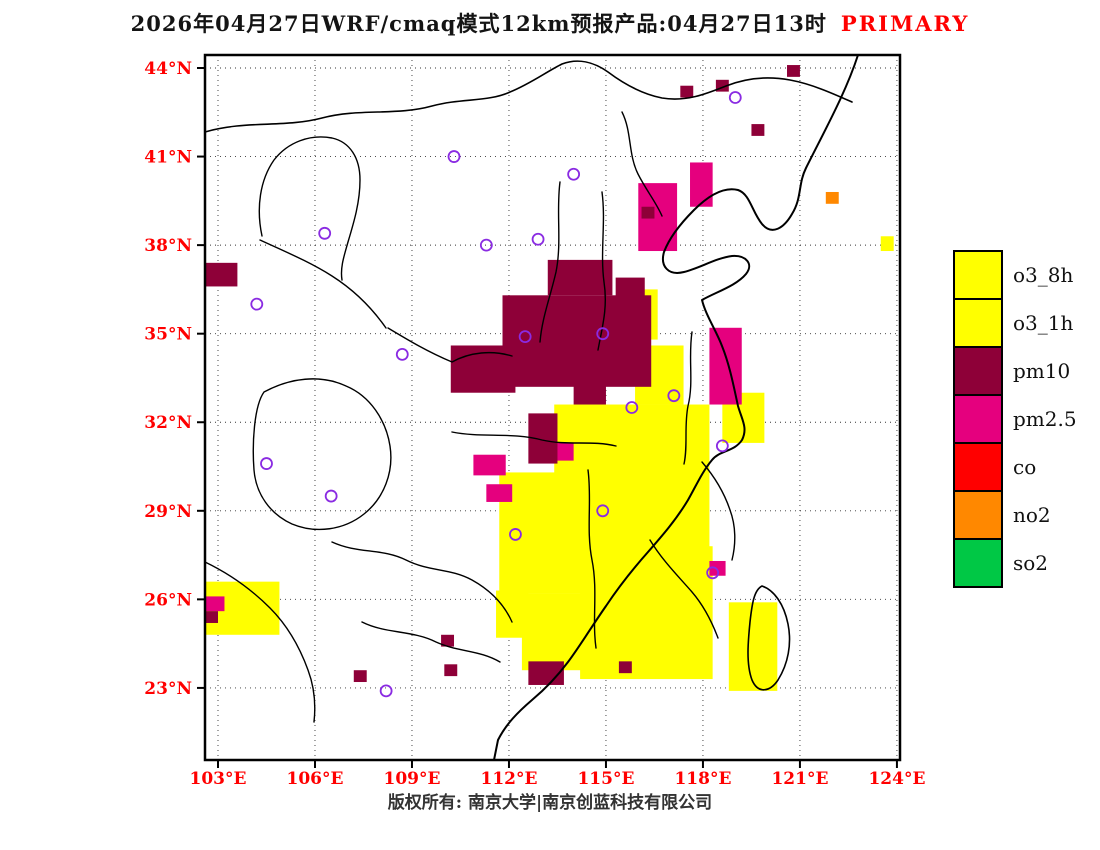 Image resolution: width=1100 pixels, height=850 pixels. Describe the element at coordinates (168, 246) in the screenshot. I see `lat-tick-label: 38°N` at that location.